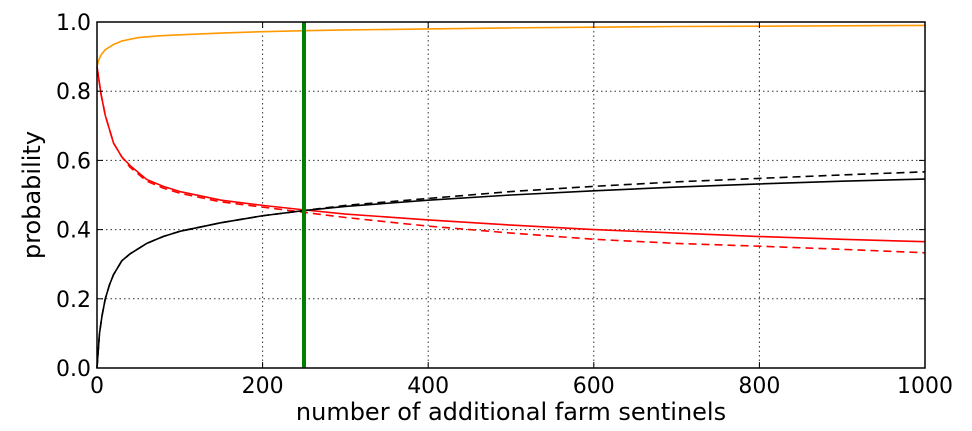  I want to click on x-tick-label-1: 200, so click(263, 386).